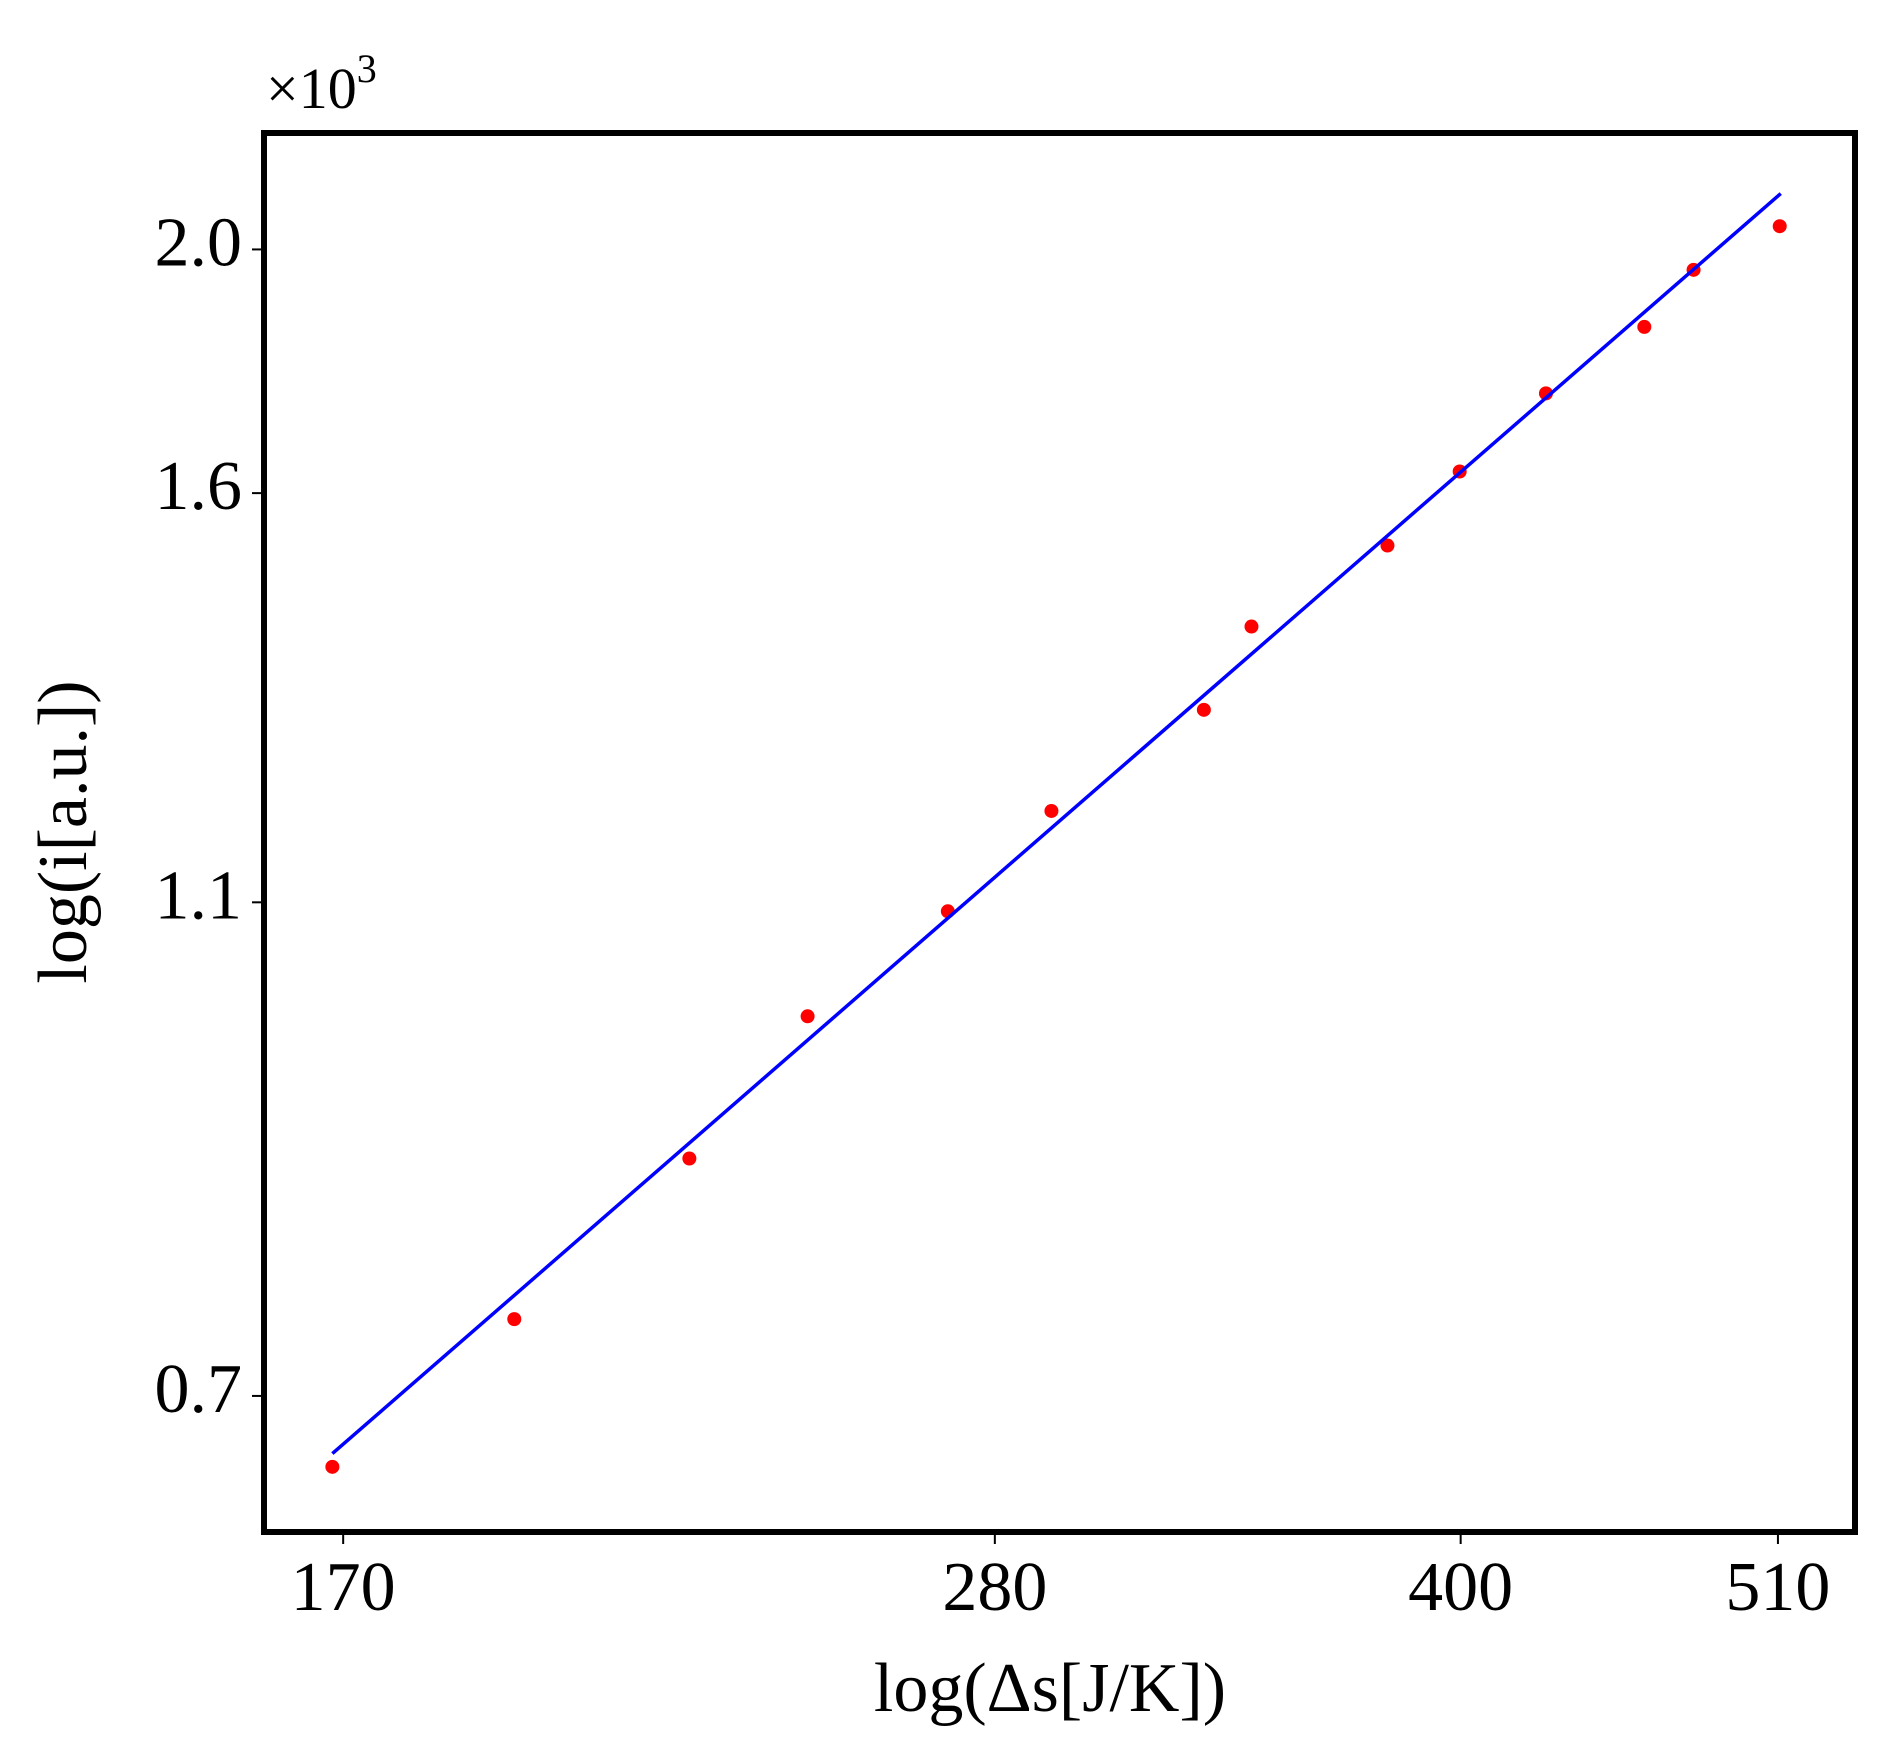 This screenshot has height=1752, width=1889. What do you see at coordinates (199, 242) in the screenshot?
I see `y-tick-label: 2.0` at bounding box center [199, 242].